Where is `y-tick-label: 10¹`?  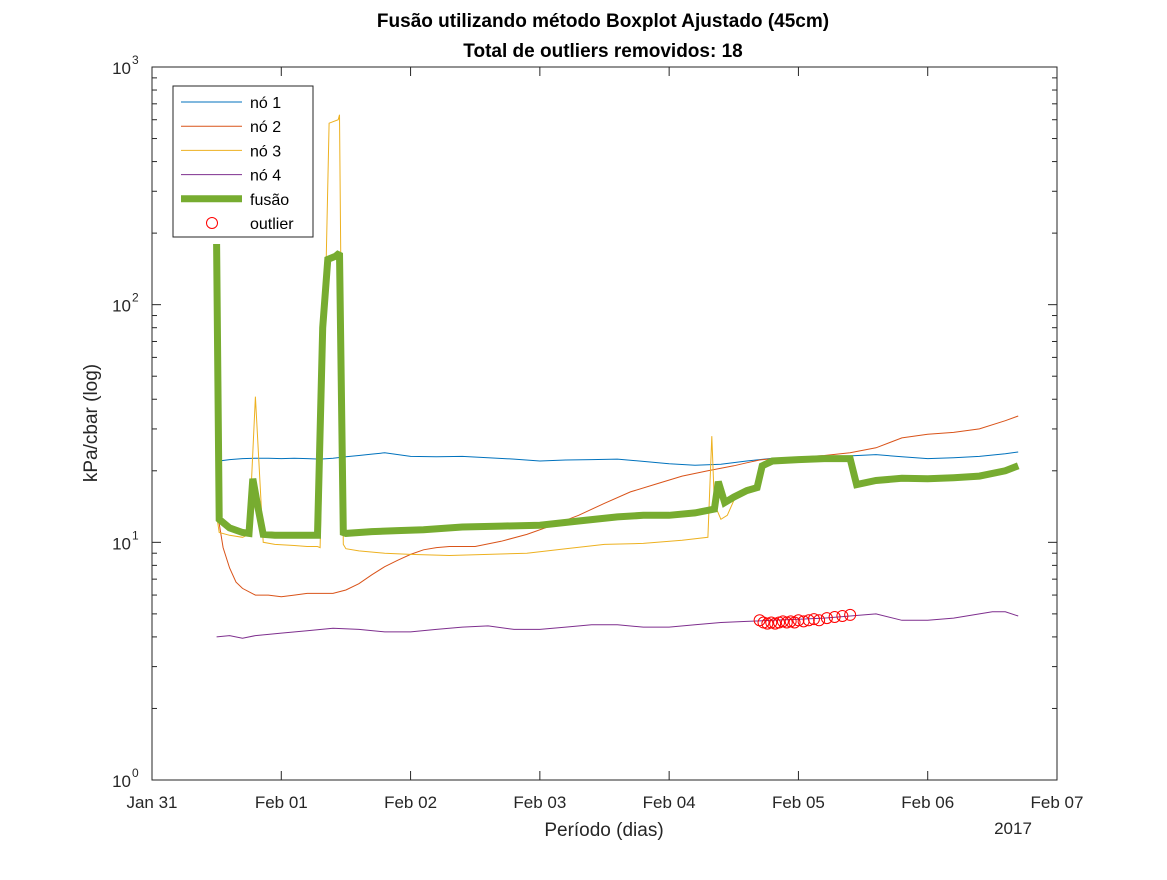
y-tick-label: 10¹ is located at coordinates (125, 540).